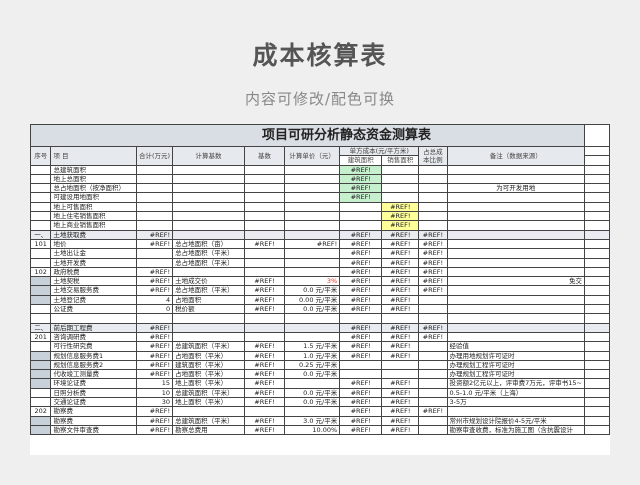 The image size is (640, 485). I want to click on cell-basis: 占地面积, so click(208, 300).